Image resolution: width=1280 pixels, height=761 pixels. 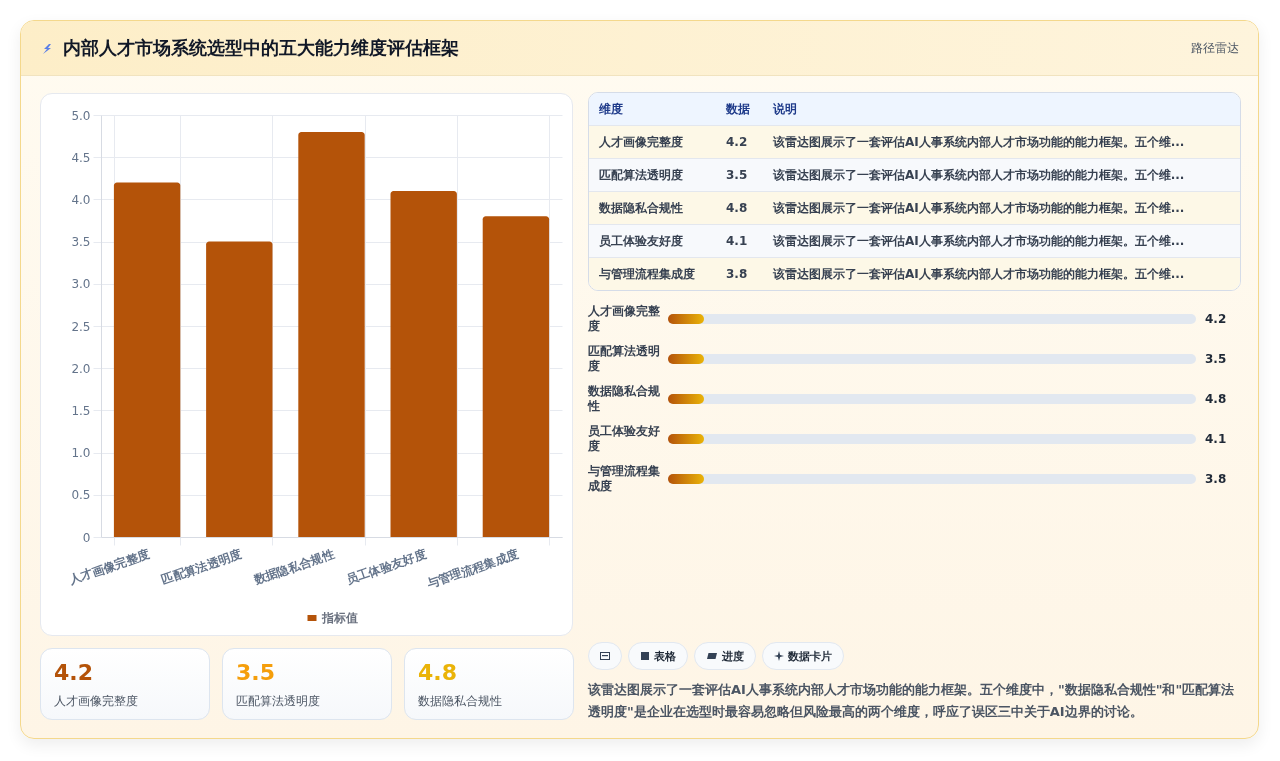 I want to click on legend-label: 指标值, so click(x=339, y=618).